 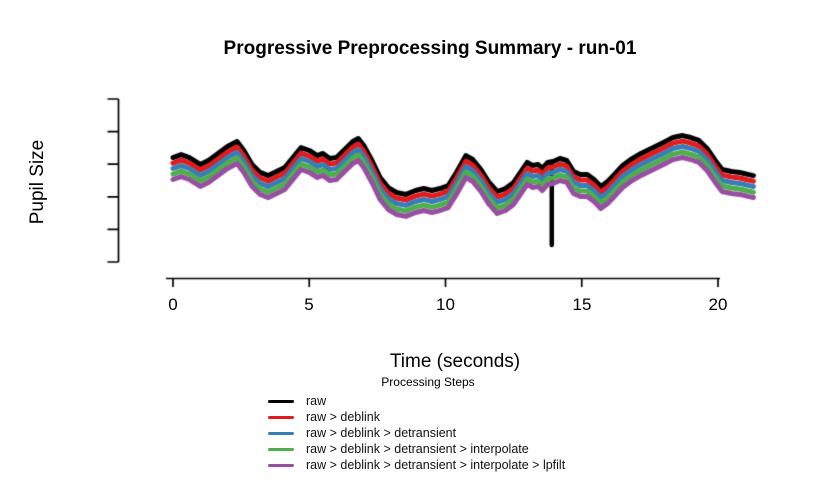 I want to click on legend-item-detransient: raw > deblink > detransient, so click(x=416, y=433).